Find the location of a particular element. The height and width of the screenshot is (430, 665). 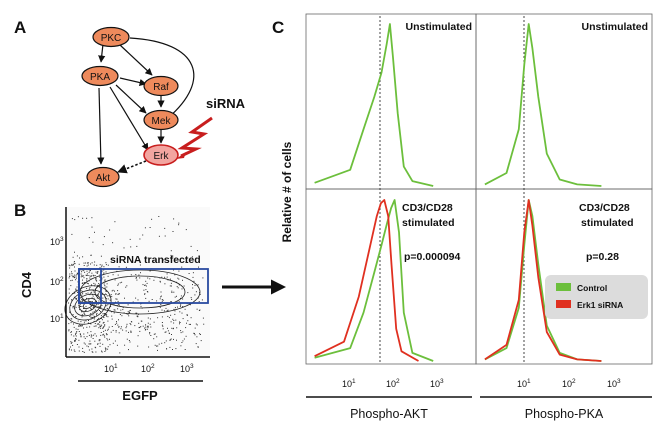

contour-line is located at coordinates (88, 305).